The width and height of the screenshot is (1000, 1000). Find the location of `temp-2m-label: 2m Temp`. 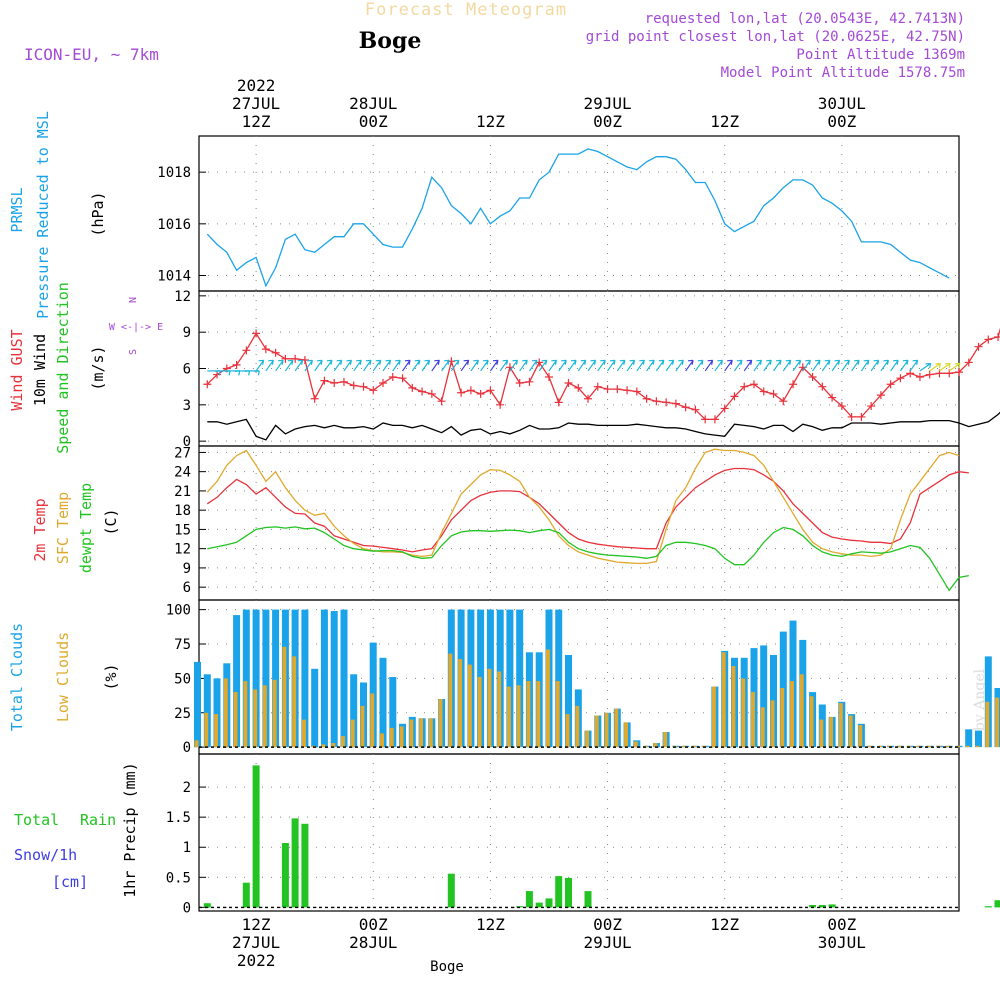

temp-2m-label: 2m Temp is located at coordinates (40, 529).